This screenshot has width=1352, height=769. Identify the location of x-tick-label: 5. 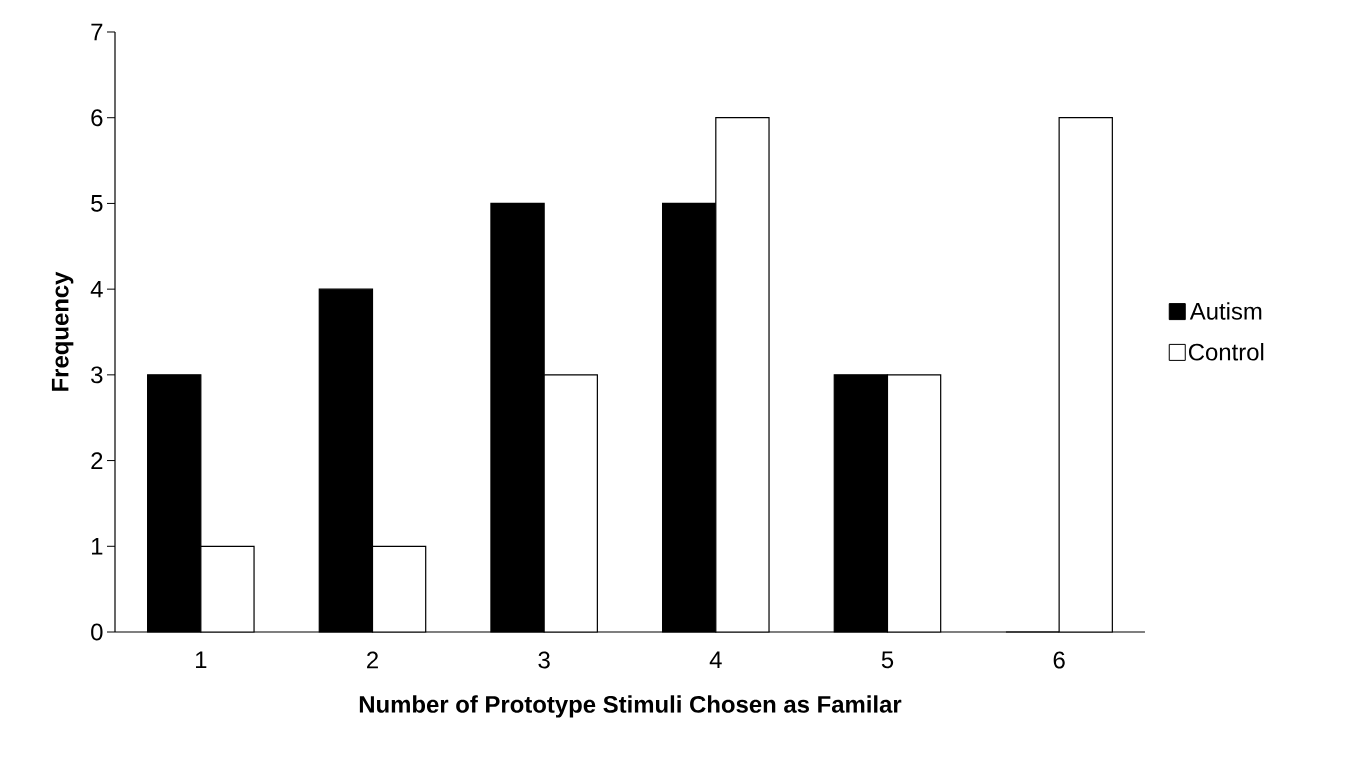
(887, 660).